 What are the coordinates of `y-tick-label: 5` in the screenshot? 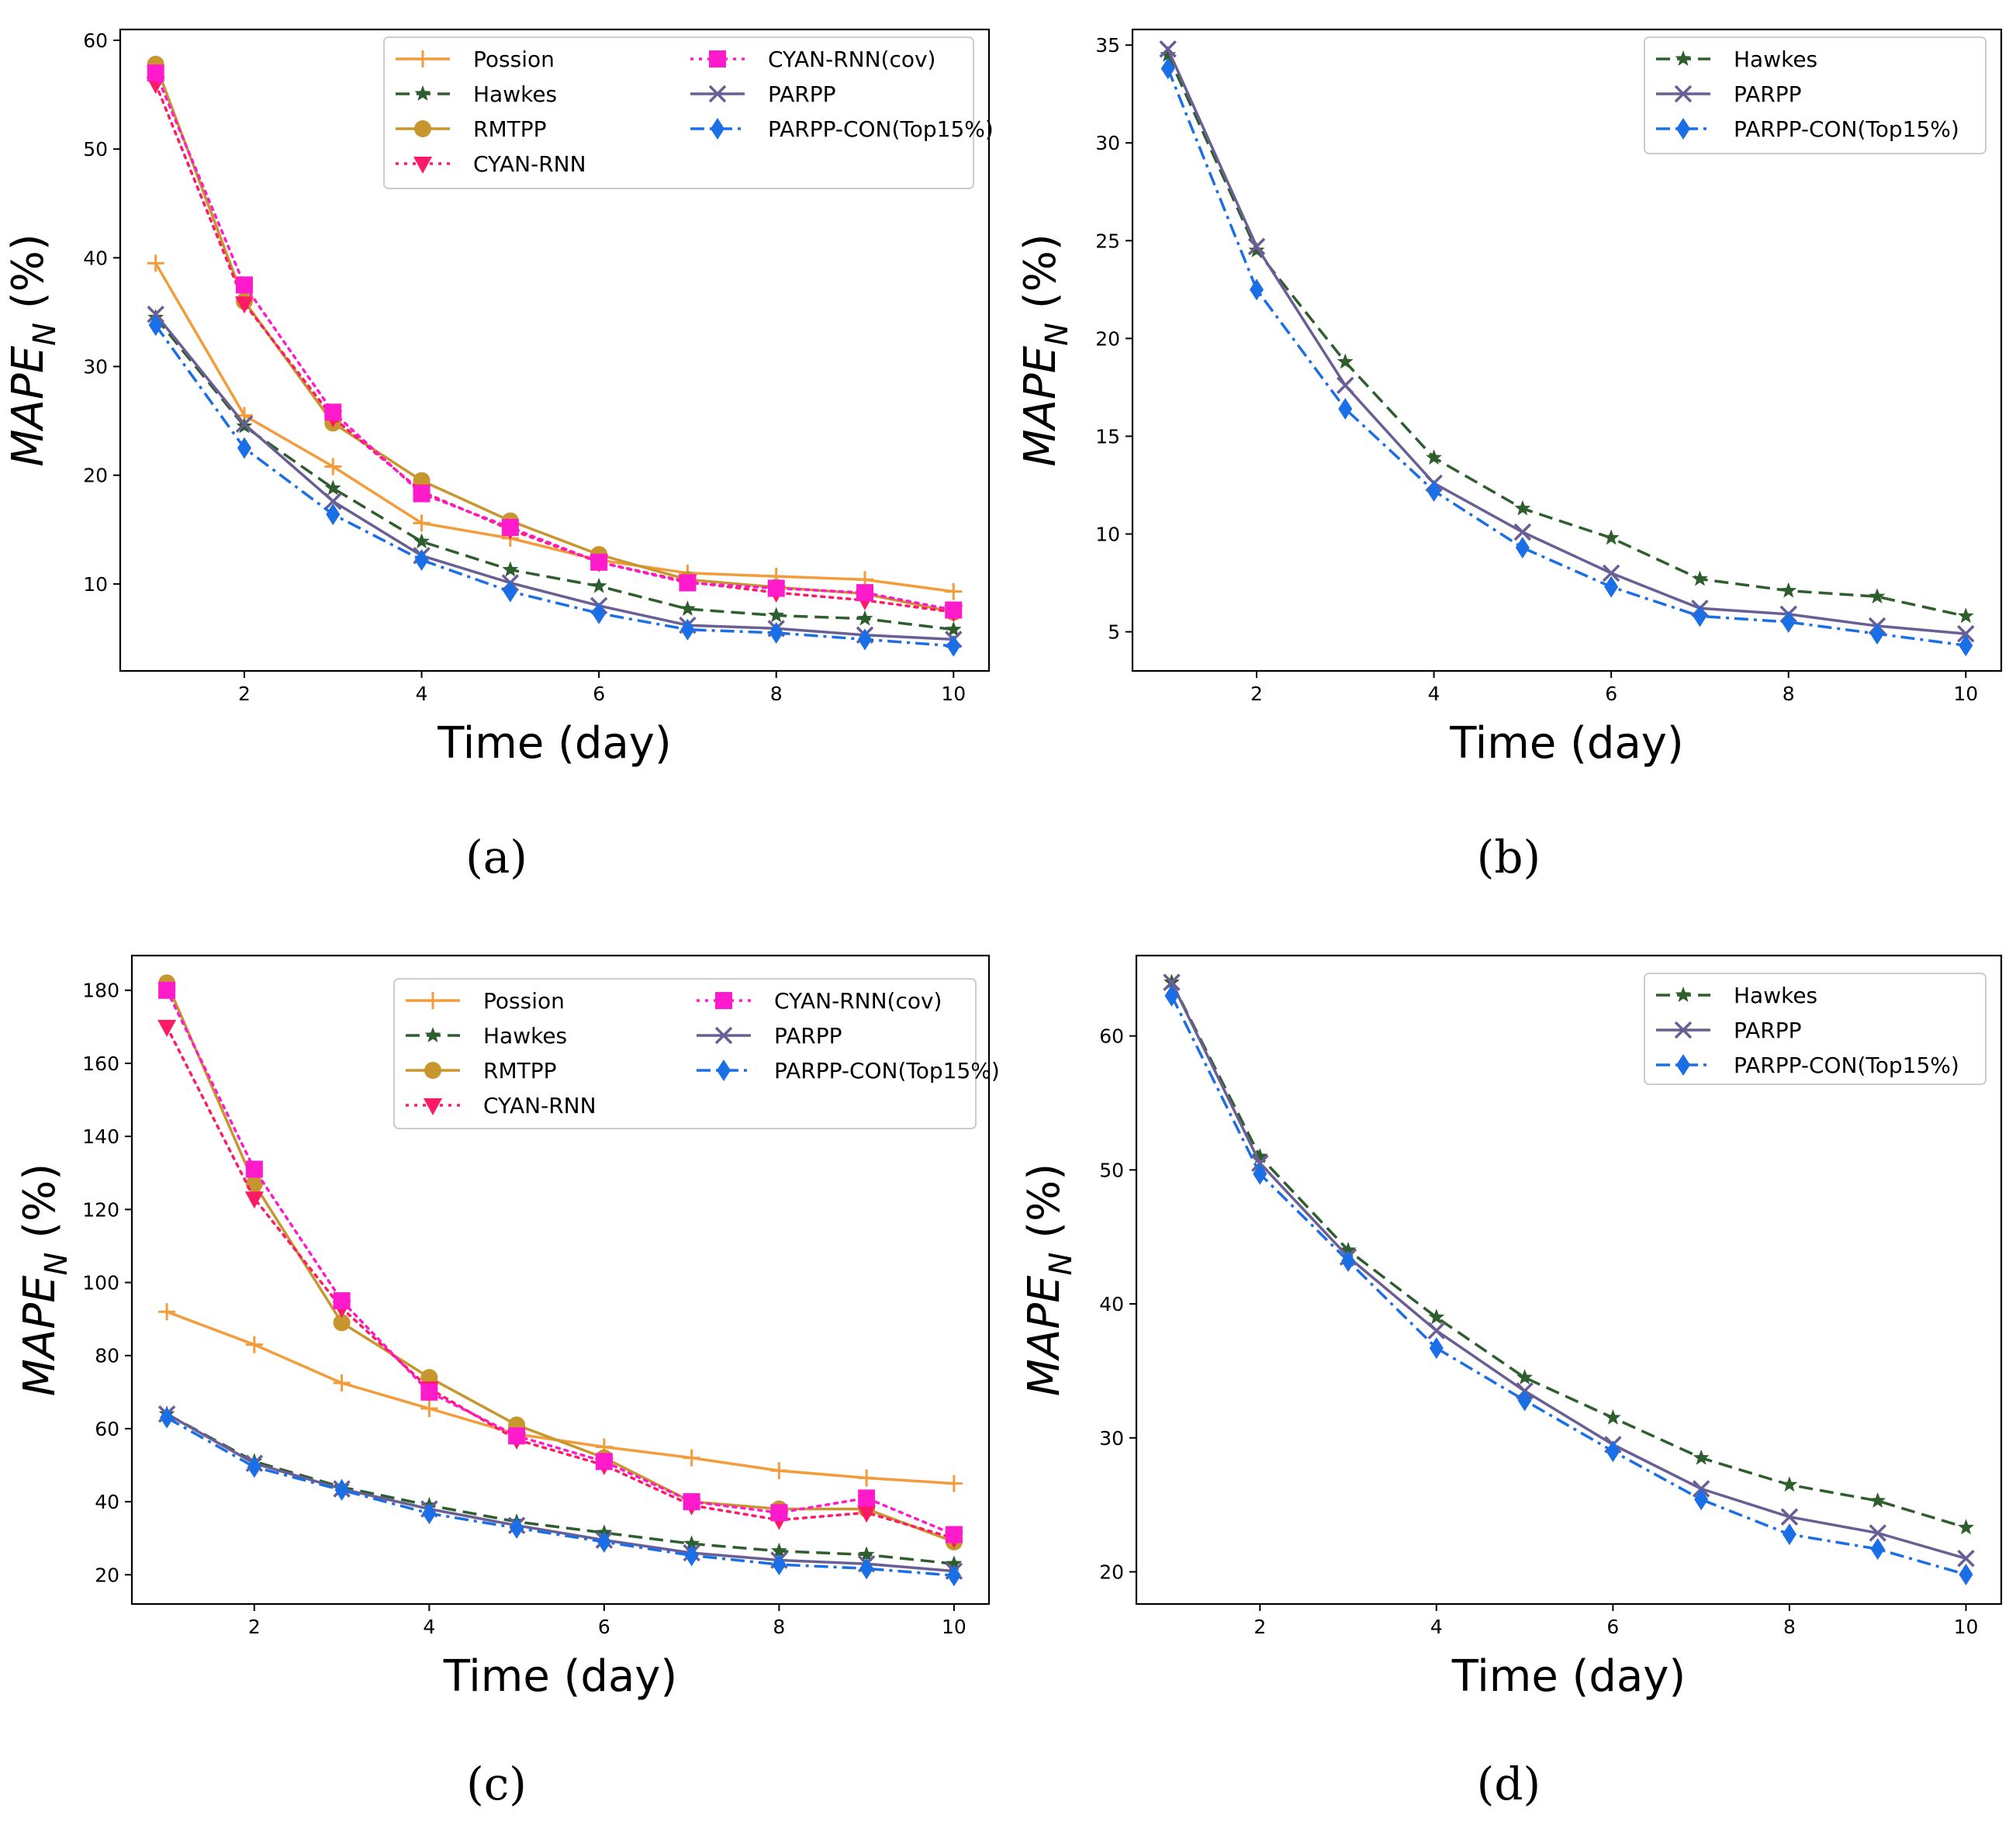 It's located at (1114, 632).